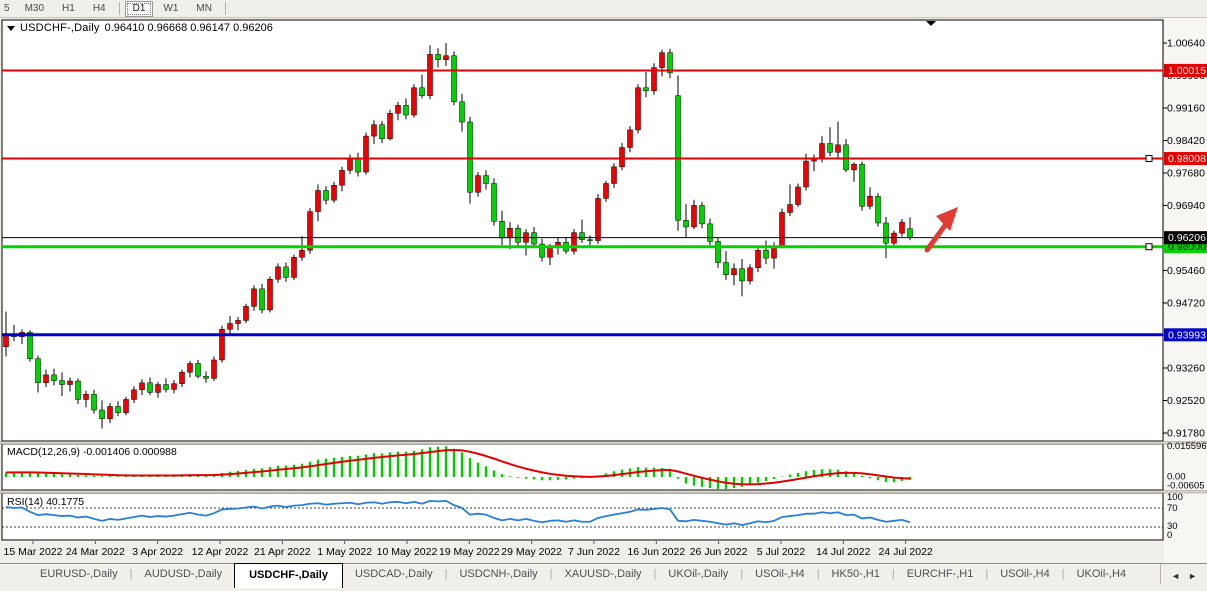 This screenshot has width=1207, height=591. Describe the element at coordinates (781, 552) in the screenshot. I see `date-axis-label: 5 Jul 2022` at that location.